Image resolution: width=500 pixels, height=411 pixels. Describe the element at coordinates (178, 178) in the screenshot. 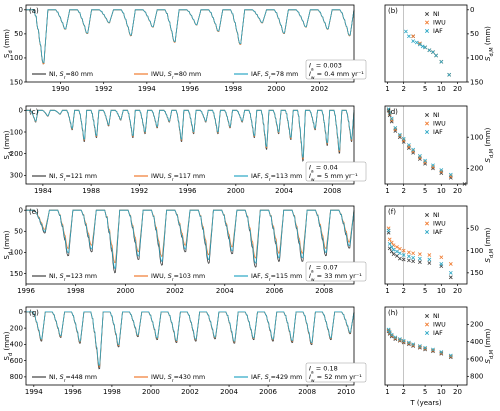

I see `legend-label-iwu: IWU, Sr=117 mm` at that location.